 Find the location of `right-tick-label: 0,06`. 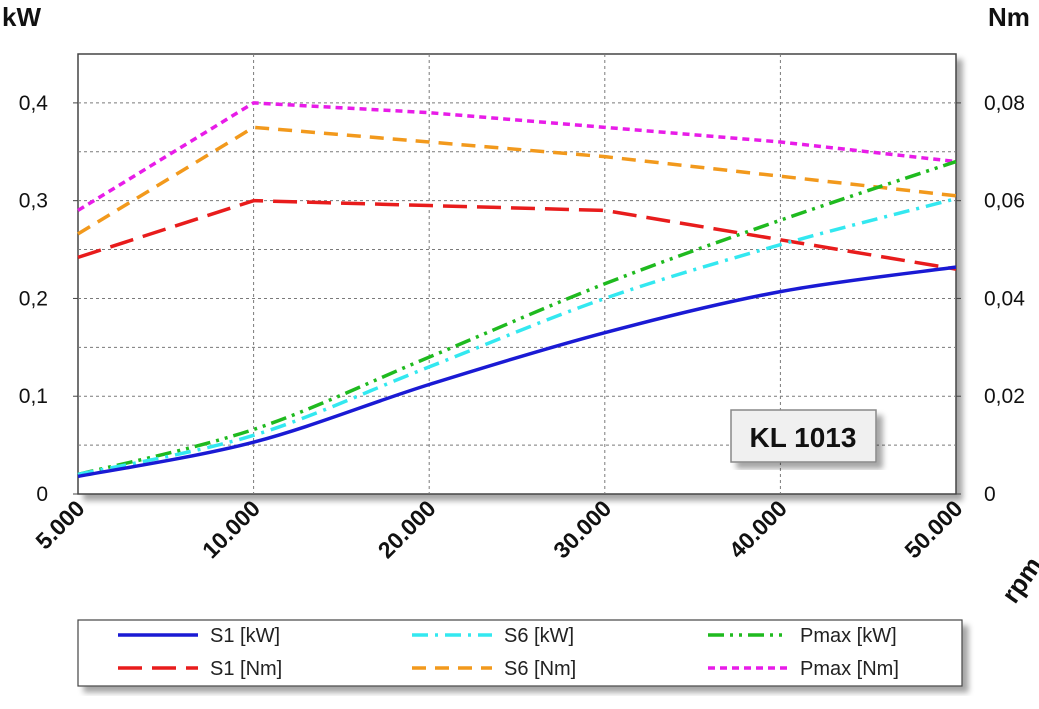

right-tick-label: 0,06 is located at coordinates (1004, 201).